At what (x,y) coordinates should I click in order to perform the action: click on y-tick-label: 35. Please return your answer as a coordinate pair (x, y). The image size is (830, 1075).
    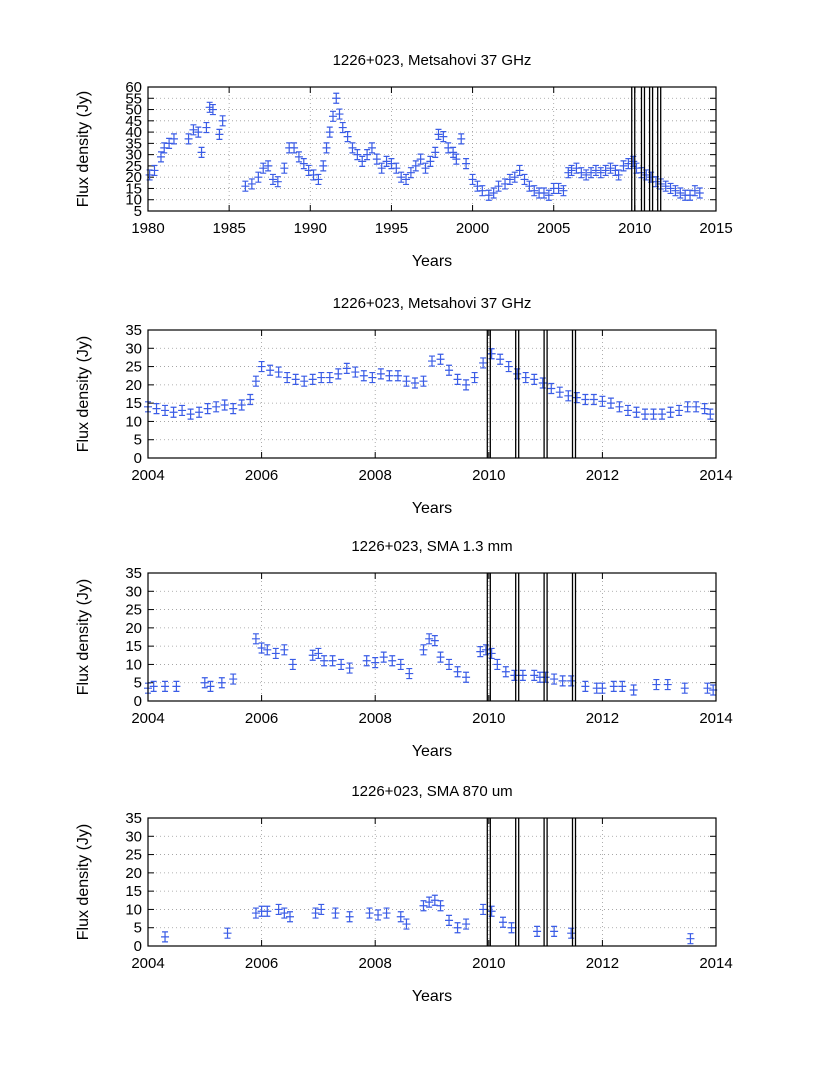
    Looking at the image, I should click on (133, 573).